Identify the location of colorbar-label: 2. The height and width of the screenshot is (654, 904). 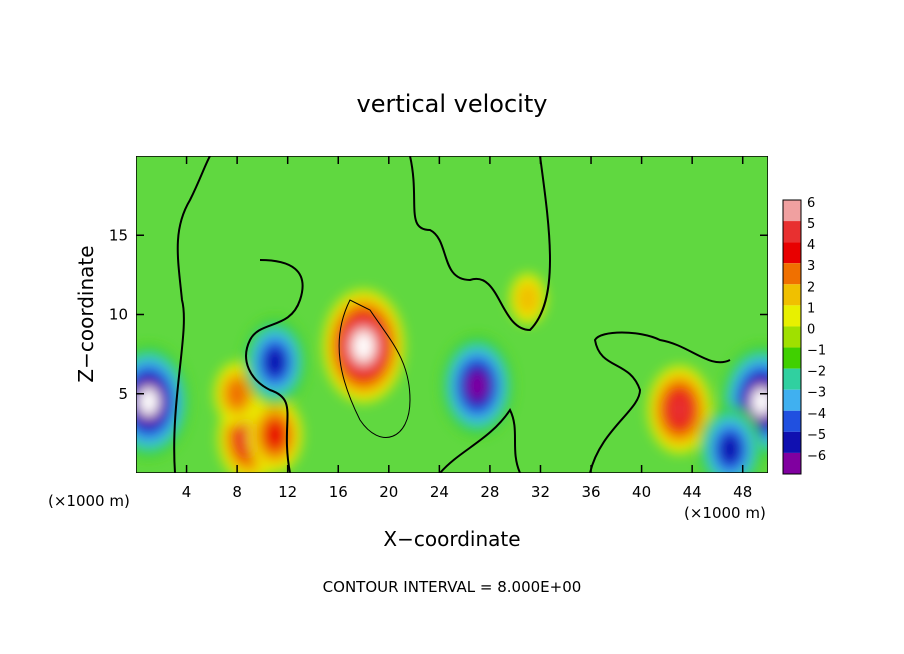
(811, 287).